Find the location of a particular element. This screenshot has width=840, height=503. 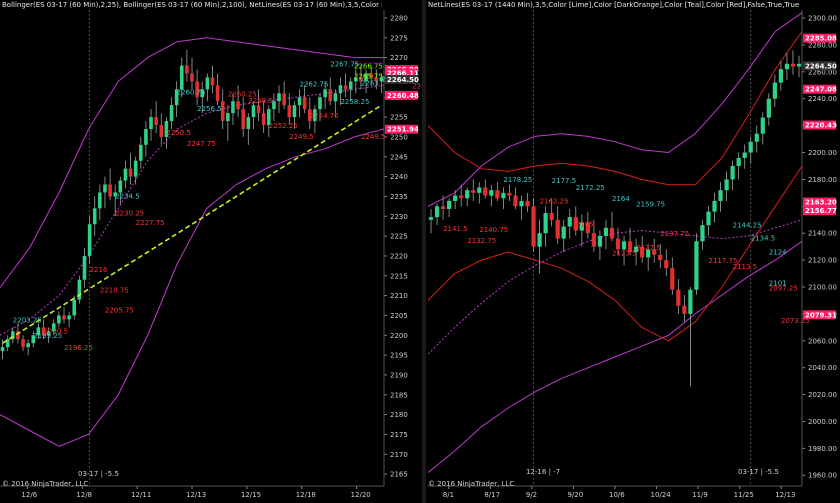

price-tag-label: 2156.77 is located at coordinates (821, 211).